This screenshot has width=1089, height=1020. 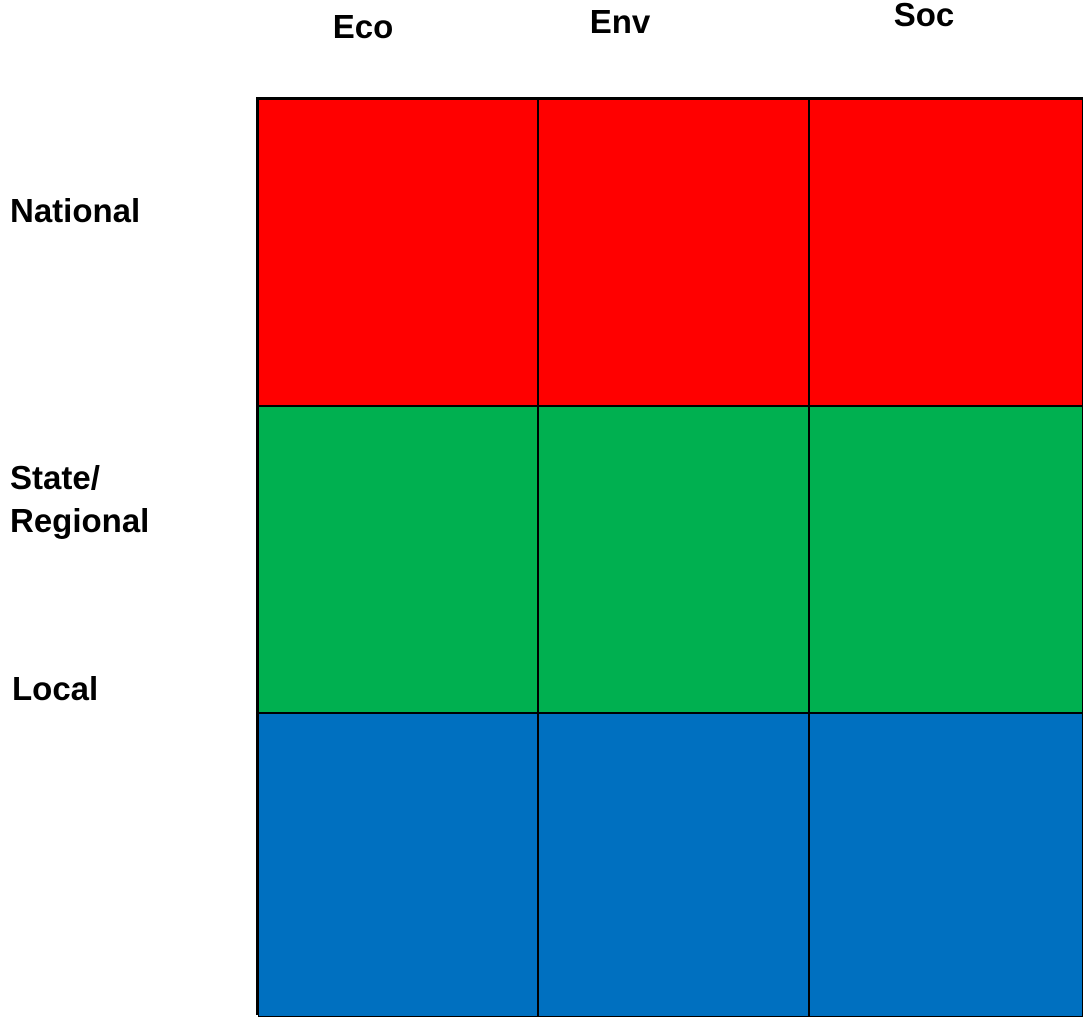 I want to click on cell-local-eco, so click(x=398, y=865).